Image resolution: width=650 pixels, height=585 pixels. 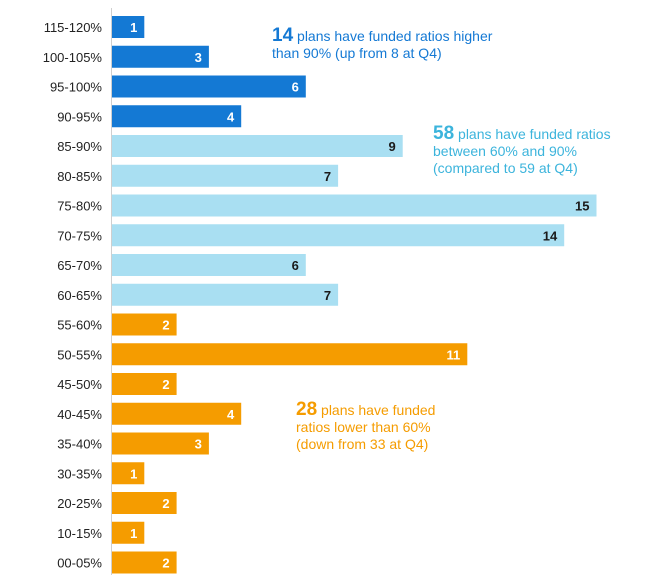 I want to click on category-label: 95-100%, so click(x=76, y=87).